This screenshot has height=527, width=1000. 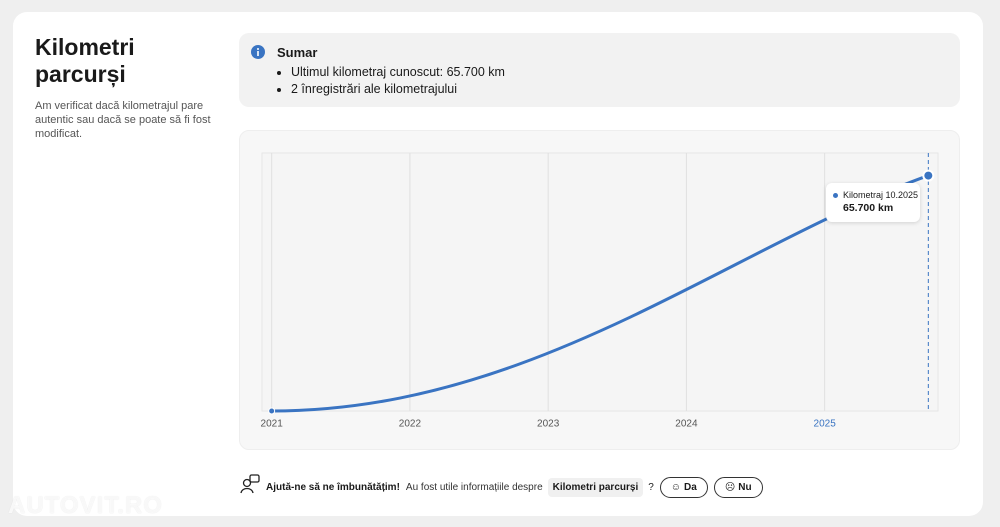 I want to click on summary-title: Sumar, so click(x=297, y=52).